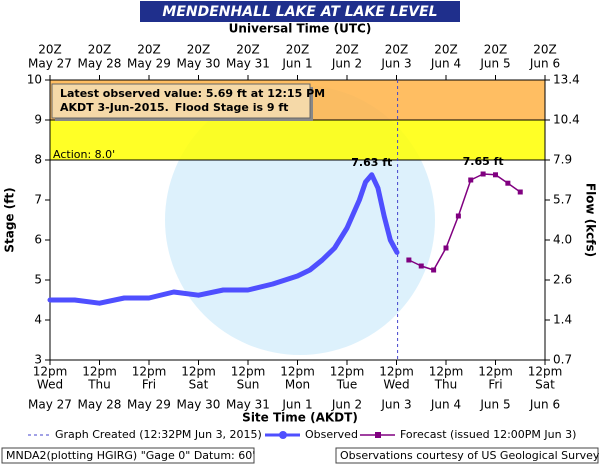 The width and height of the screenshot is (600, 465). Describe the element at coordinates (494, 405) in the screenshot. I see `x-tick-label: Jun 5` at that location.